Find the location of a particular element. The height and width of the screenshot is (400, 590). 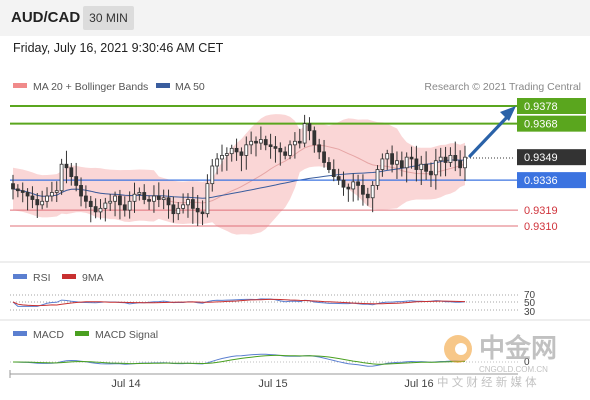

macd-line is located at coordinates (239, 360).